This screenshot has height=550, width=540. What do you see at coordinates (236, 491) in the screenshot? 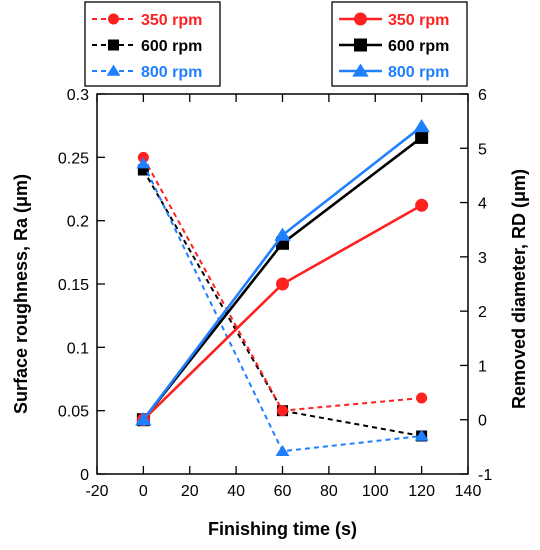
I see `x-tick-label: 40` at bounding box center [236, 491].